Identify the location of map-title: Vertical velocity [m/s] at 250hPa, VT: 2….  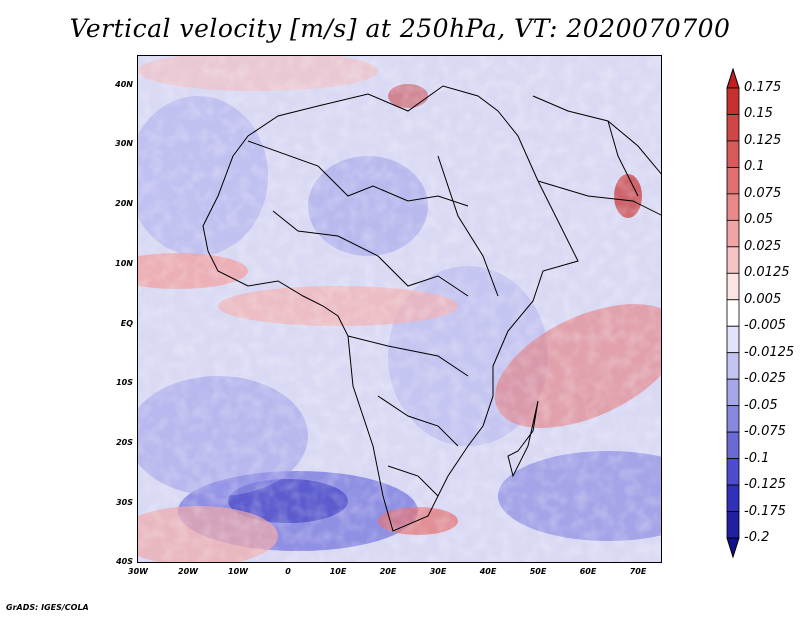
(400, 28).